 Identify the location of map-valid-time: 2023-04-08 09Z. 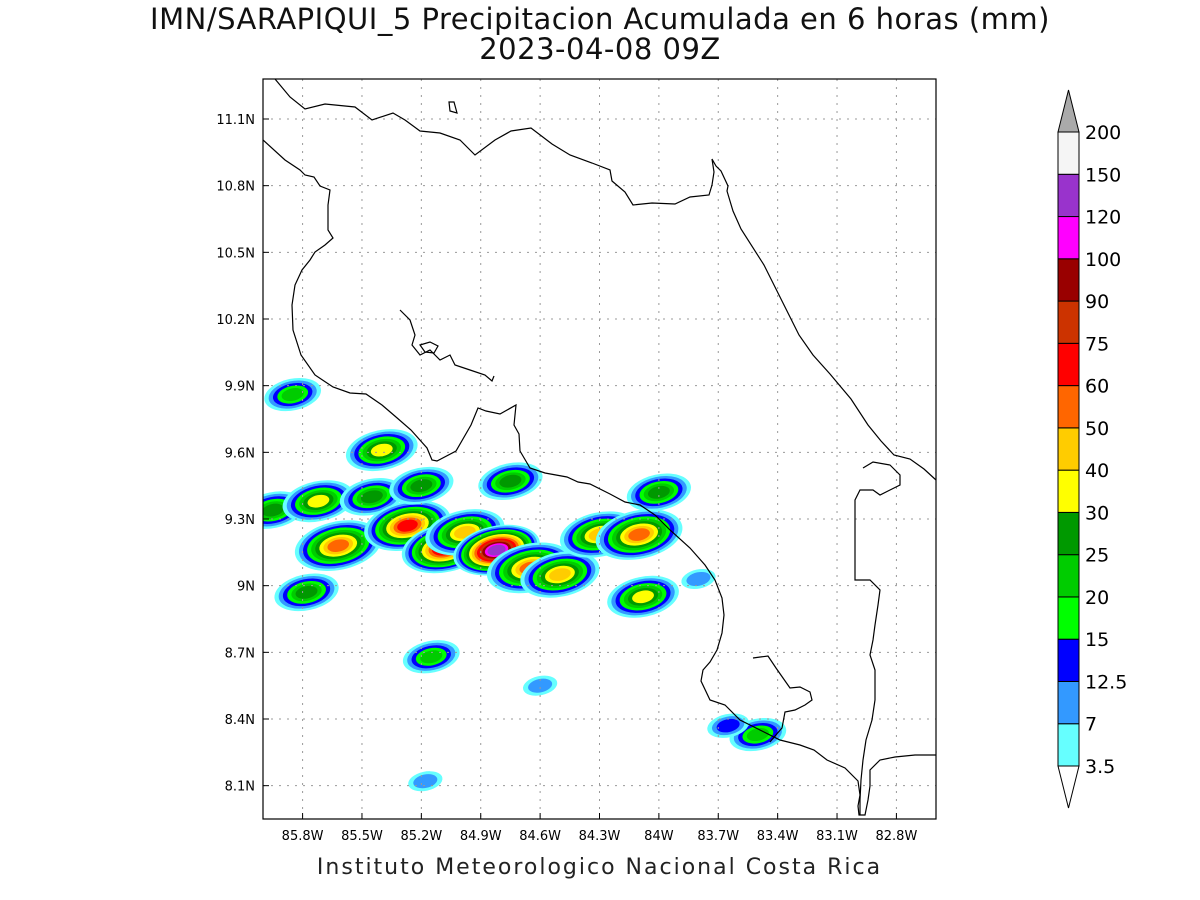
(600, 49).